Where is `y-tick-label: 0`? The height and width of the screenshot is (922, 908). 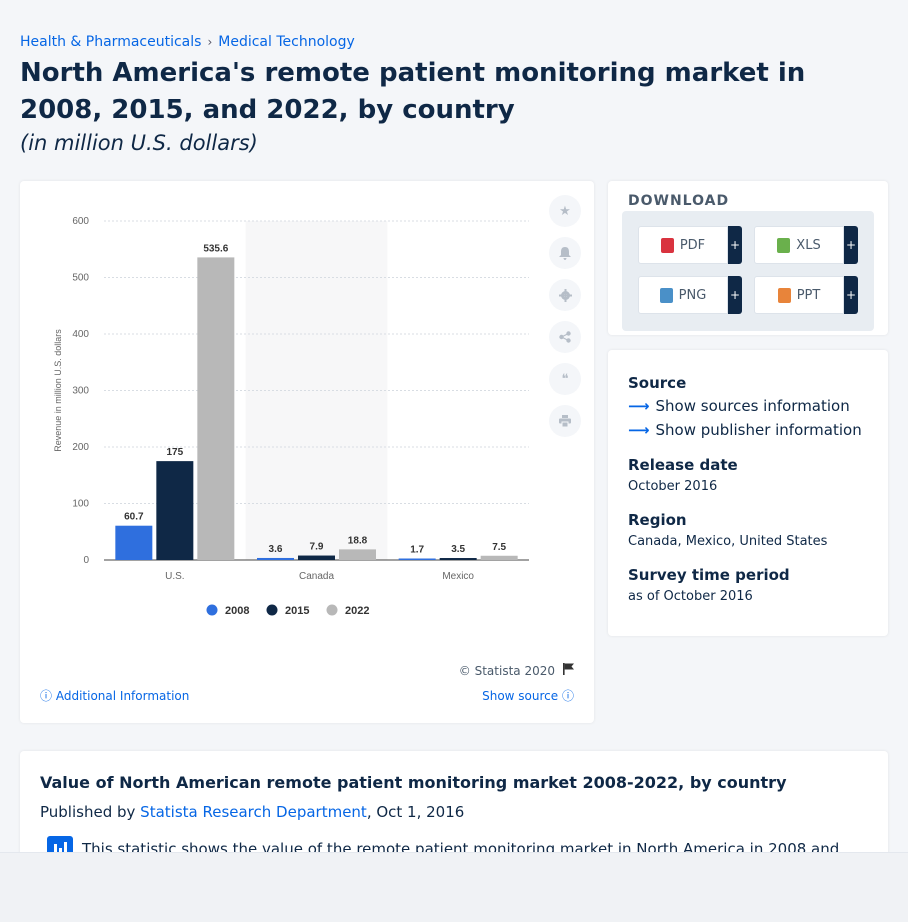
y-tick-label: 0 is located at coordinates (86, 560).